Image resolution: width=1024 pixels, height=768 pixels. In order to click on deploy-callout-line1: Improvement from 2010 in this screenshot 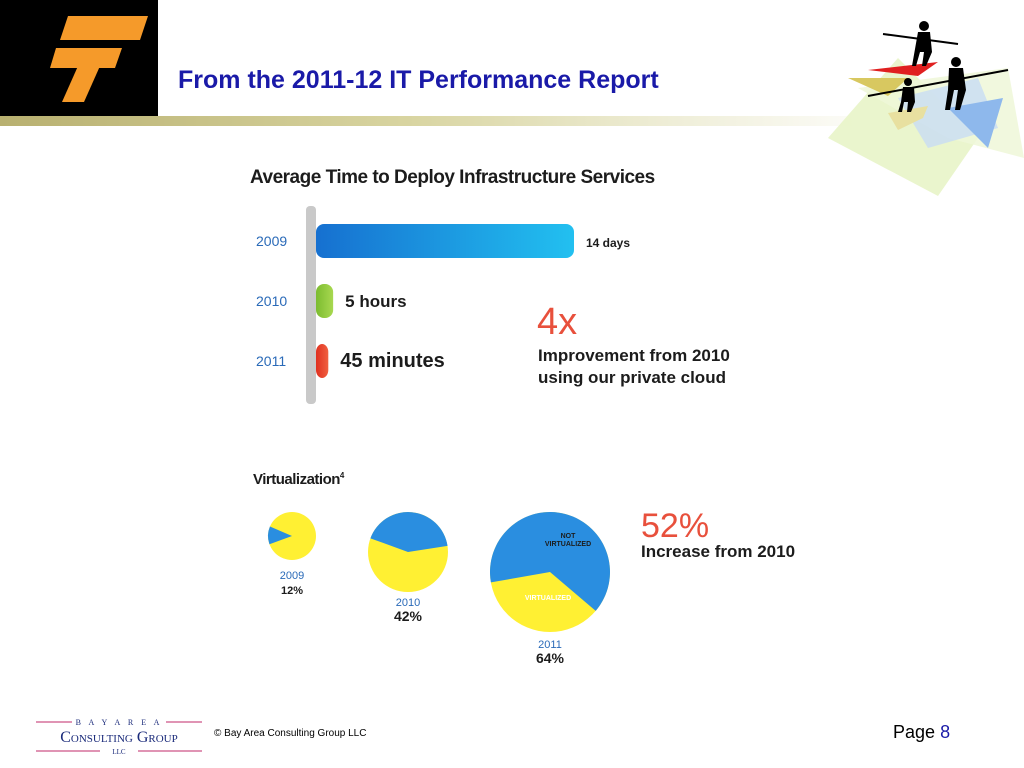, I will do `click(634, 355)`.